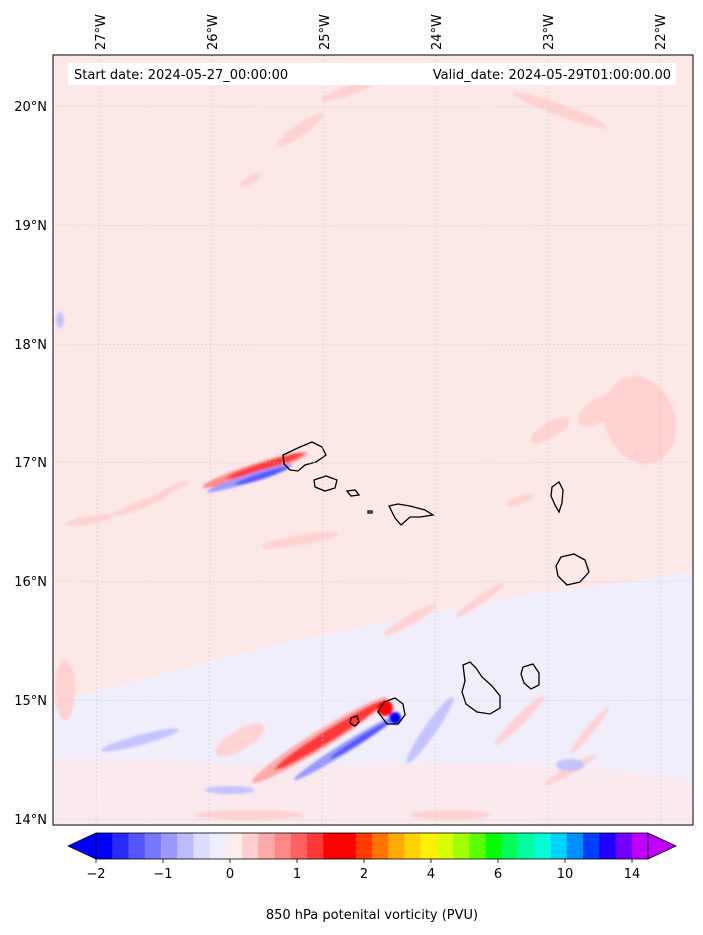 The image size is (703, 935). I want to click on lat-tick-label: 20°N, so click(30, 107).